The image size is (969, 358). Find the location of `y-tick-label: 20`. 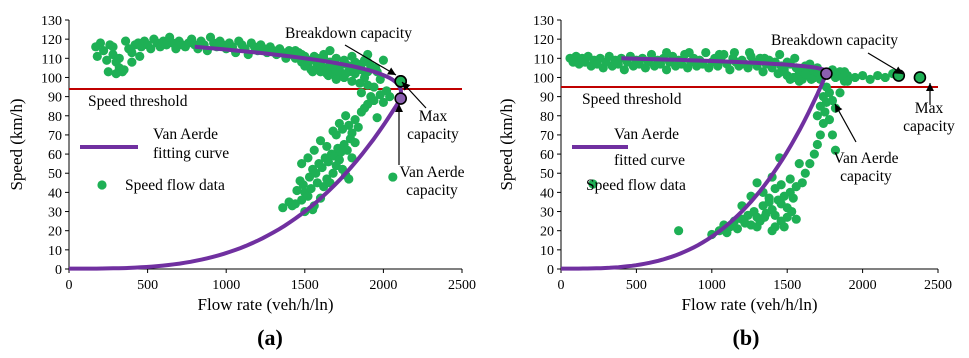

y-tick-label: 20 is located at coordinates (547, 232).